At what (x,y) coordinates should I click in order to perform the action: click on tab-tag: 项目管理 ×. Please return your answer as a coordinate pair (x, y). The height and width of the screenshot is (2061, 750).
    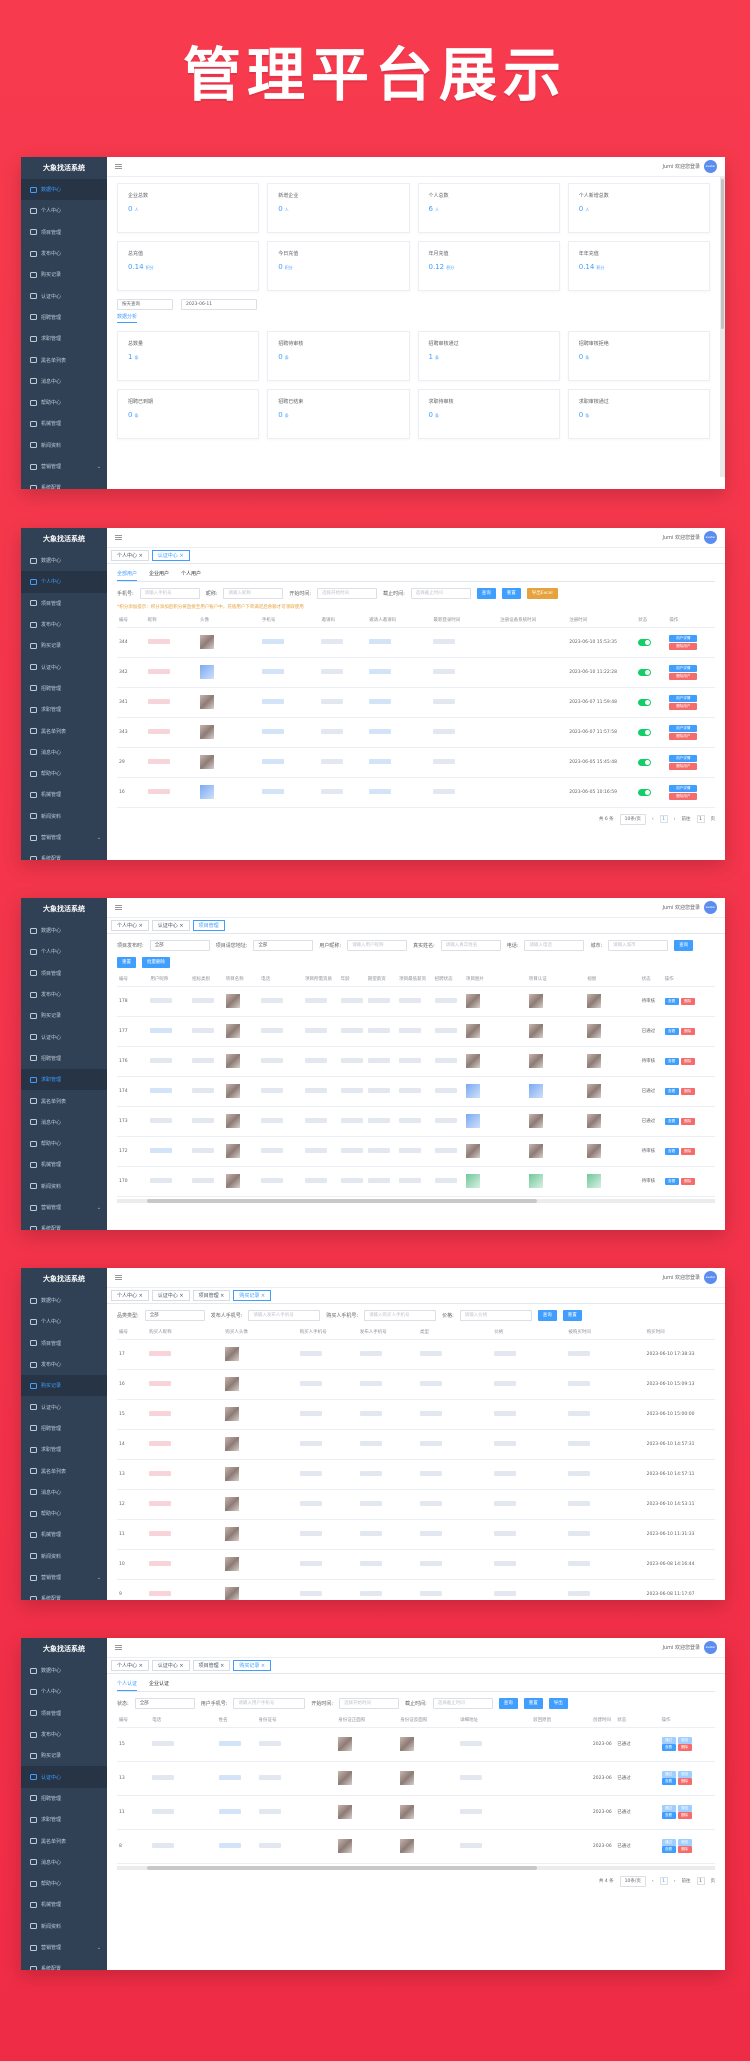
    Looking at the image, I should click on (211, 1295).